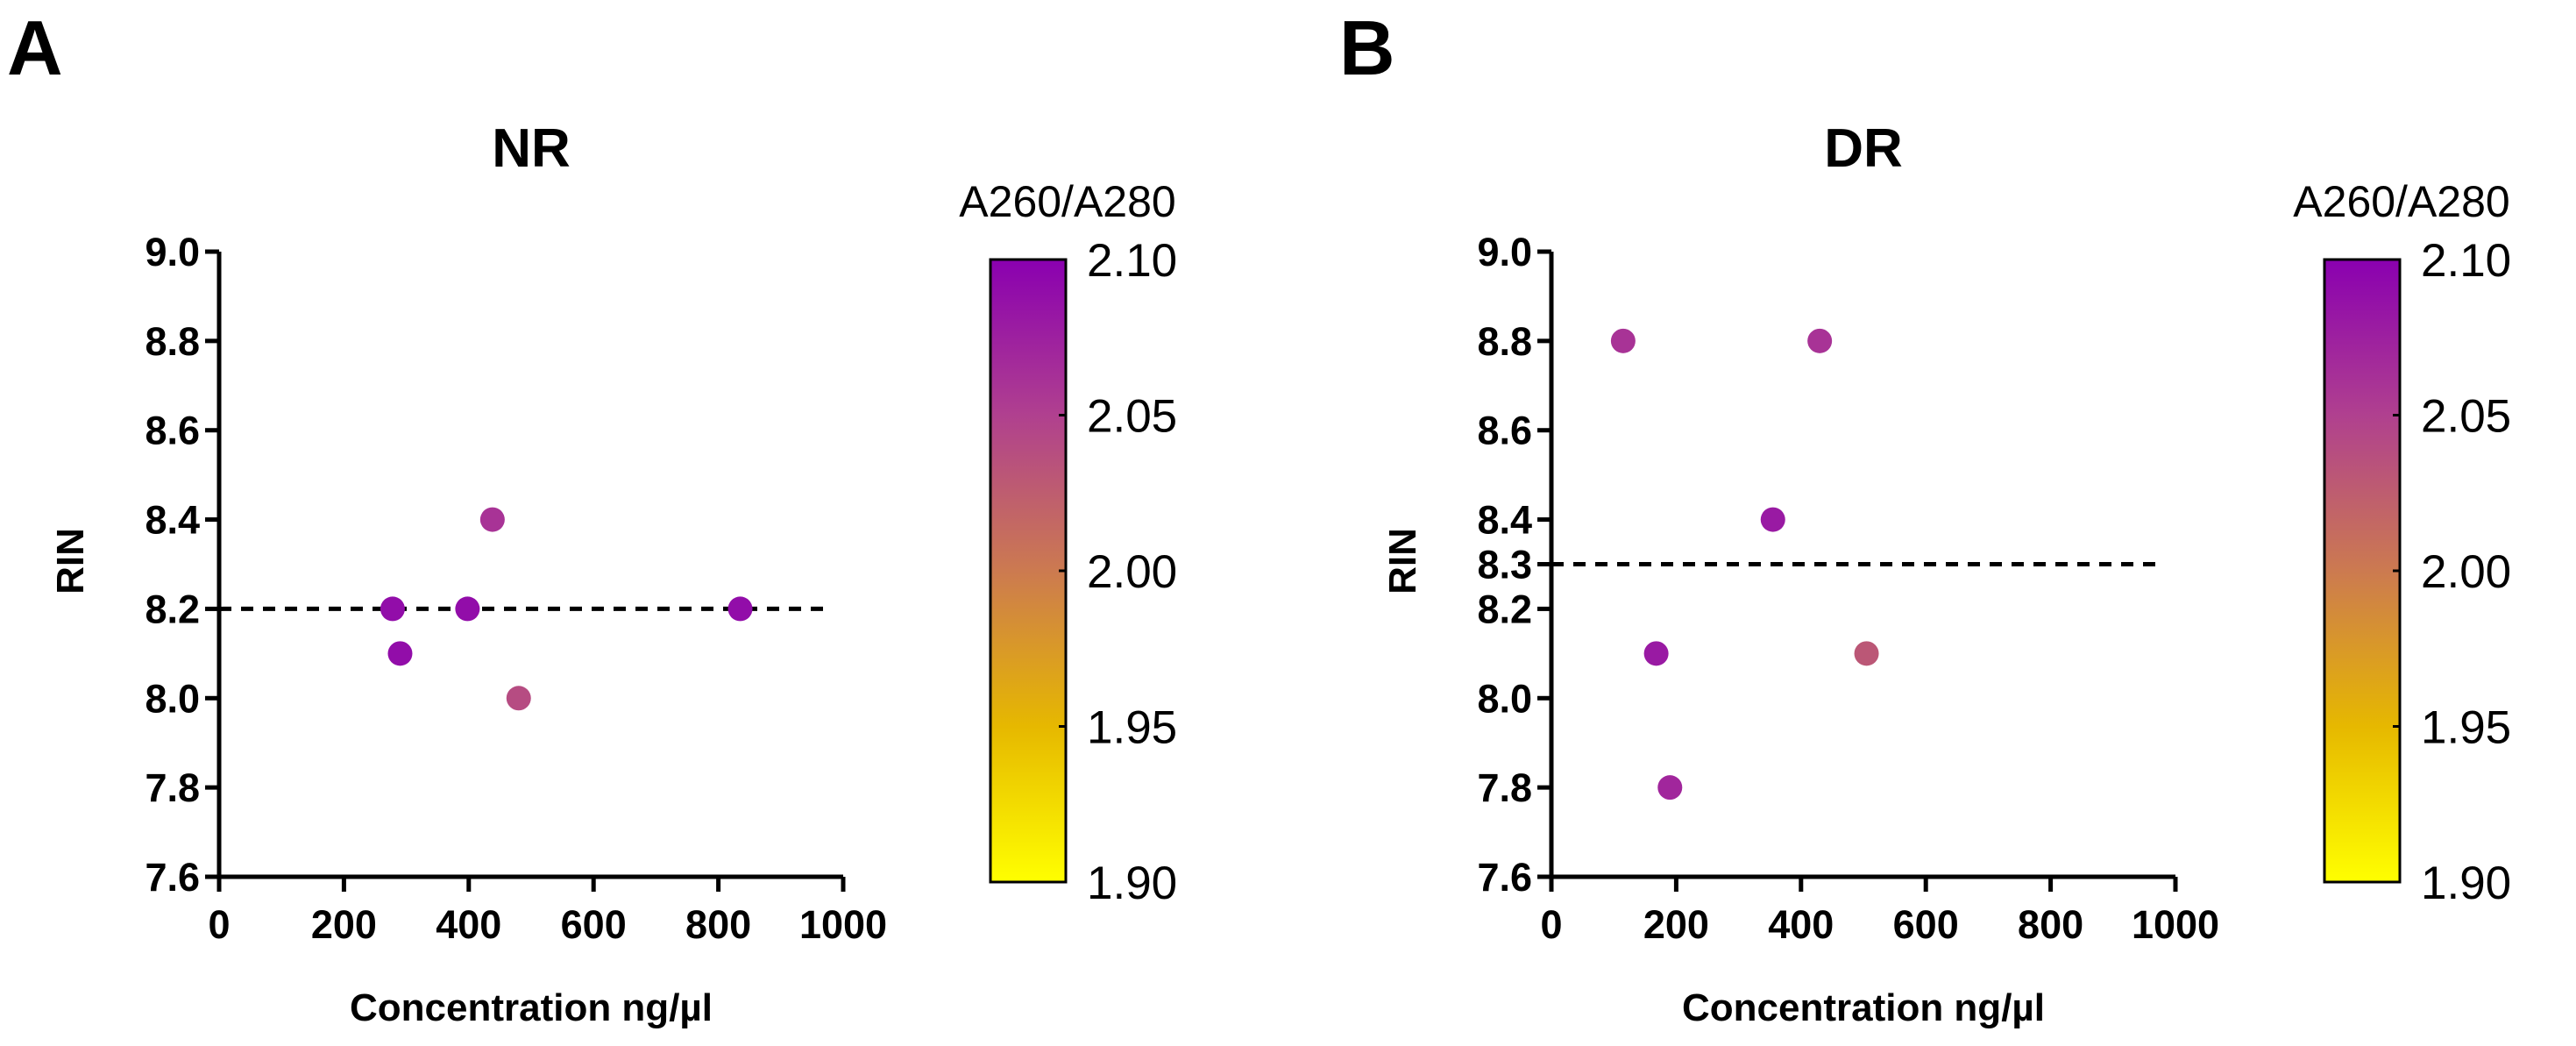 The height and width of the screenshot is (1046, 2576). Describe the element at coordinates (1863, 148) in the screenshot. I see `chart-title: DR` at that location.